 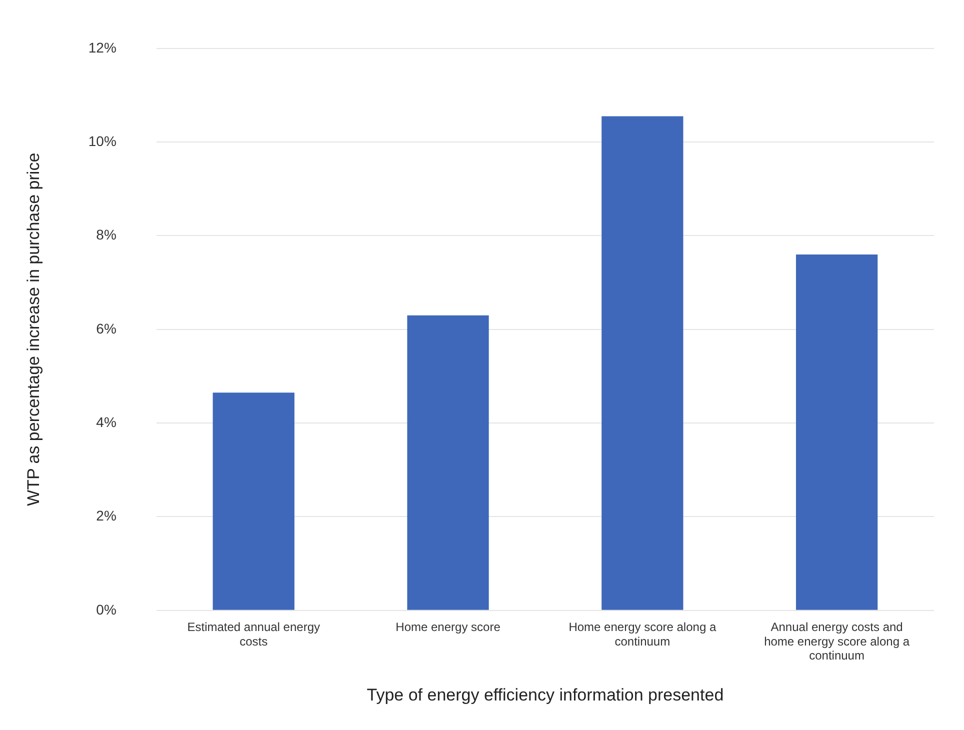 What do you see at coordinates (106, 516) in the screenshot?
I see `y-tick-label: 2%` at bounding box center [106, 516].